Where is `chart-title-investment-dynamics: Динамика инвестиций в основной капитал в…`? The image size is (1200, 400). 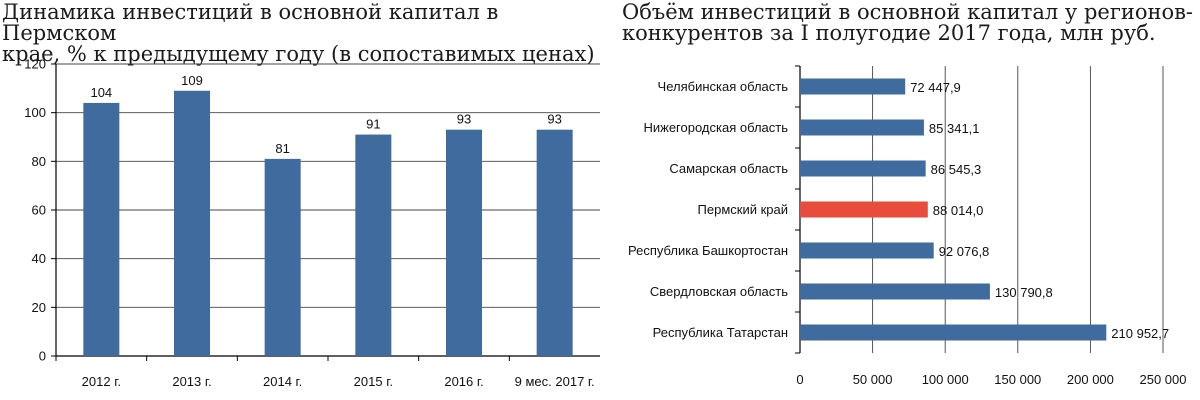 chart-title-investment-dynamics: Динамика инвестиций в основной капитал в… is located at coordinates (302, 33).